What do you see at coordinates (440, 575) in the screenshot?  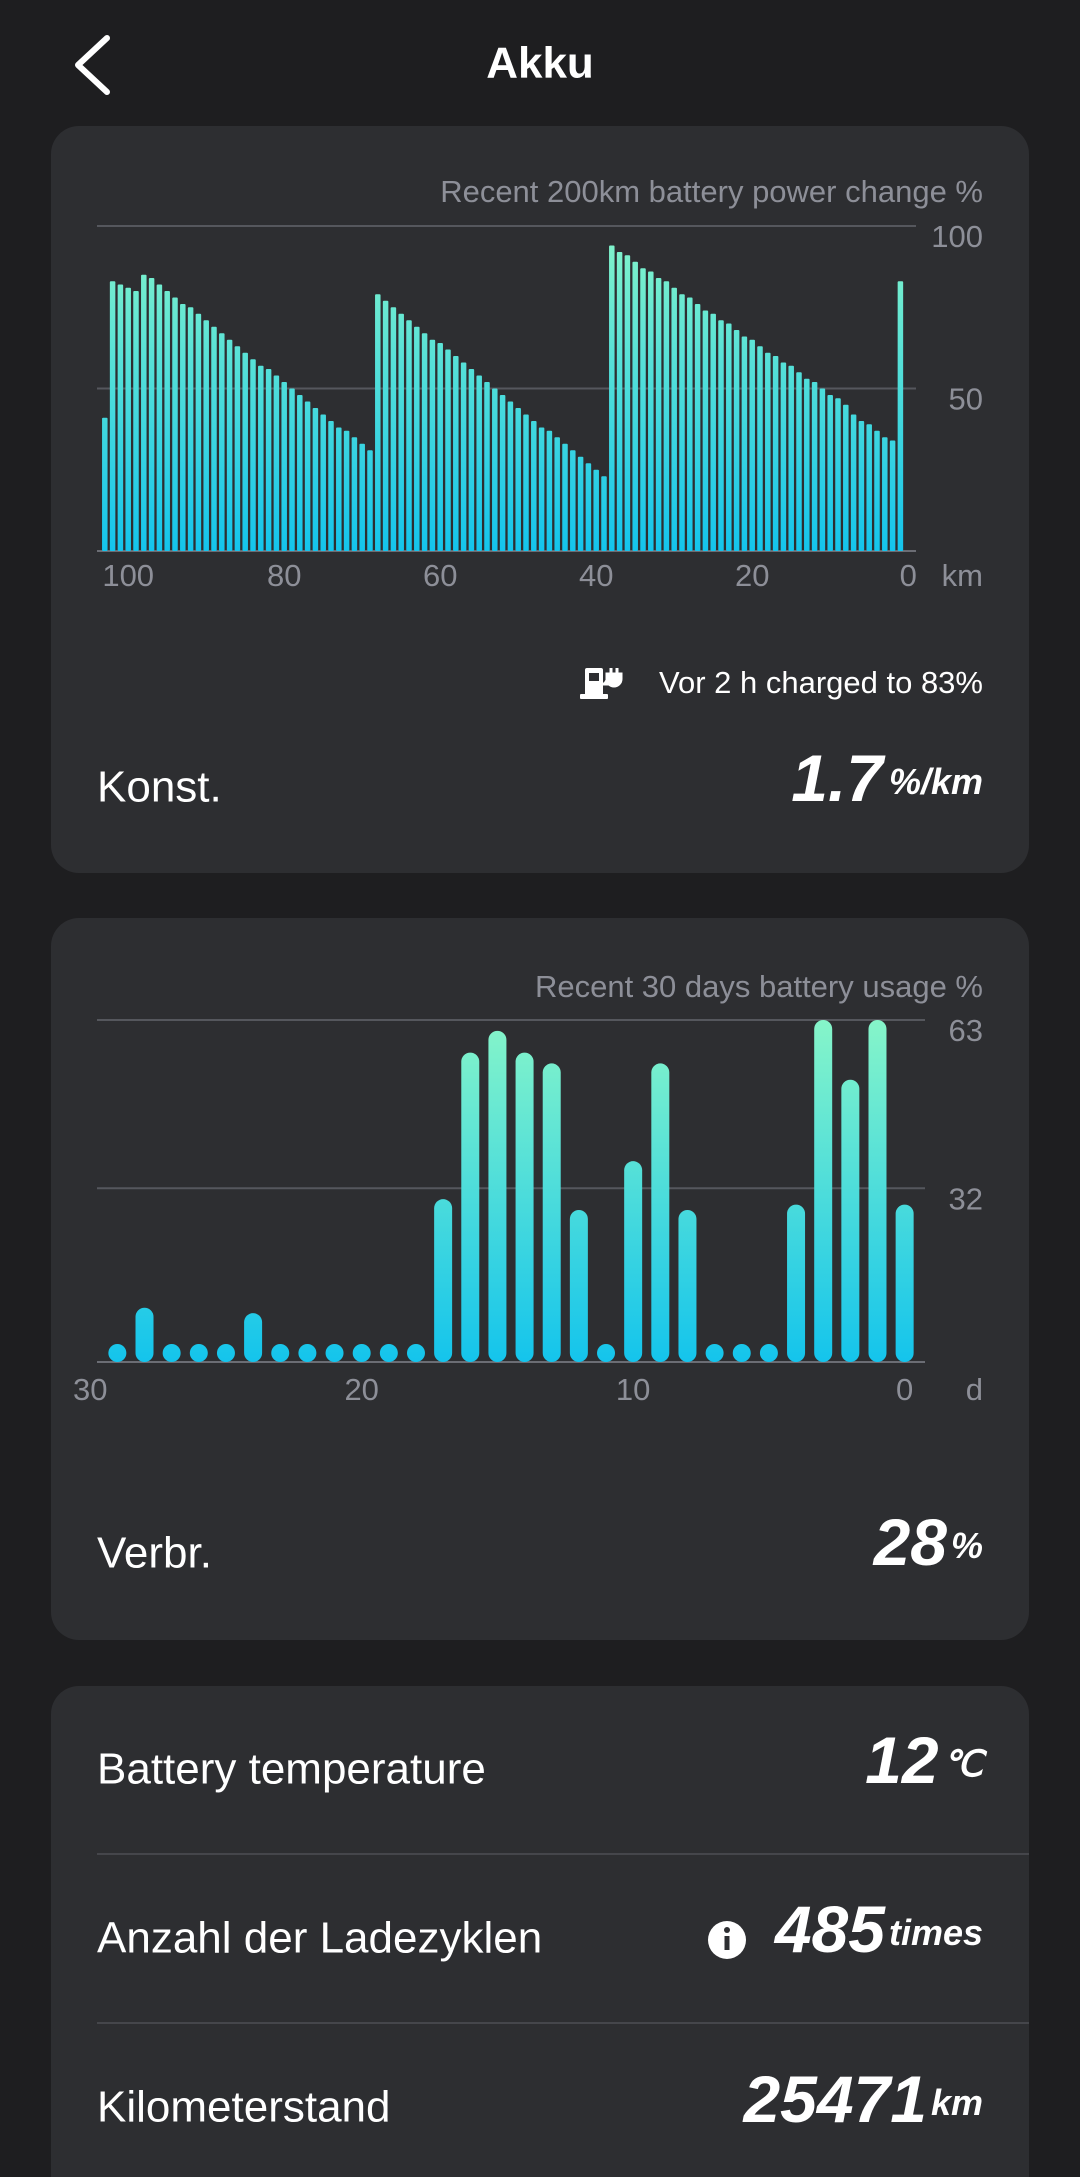 I see `x-tick-label: 60` at bounding box center [440, 575].